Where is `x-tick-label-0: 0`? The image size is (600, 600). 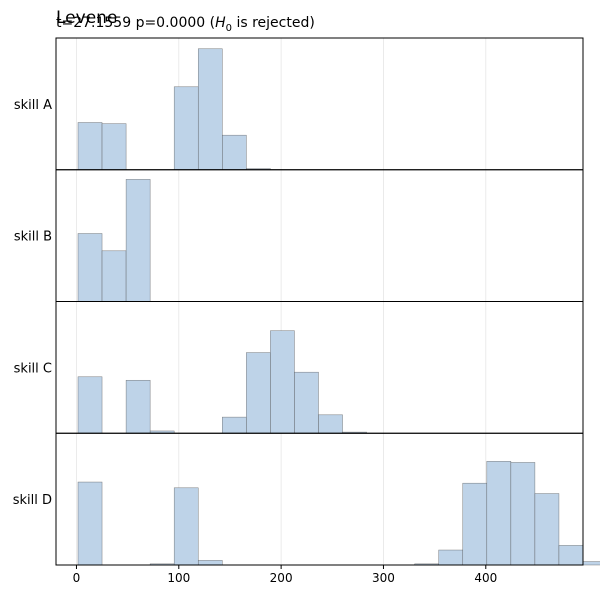
x-tick-label-0: 0 is located at coordinates (77, 578).